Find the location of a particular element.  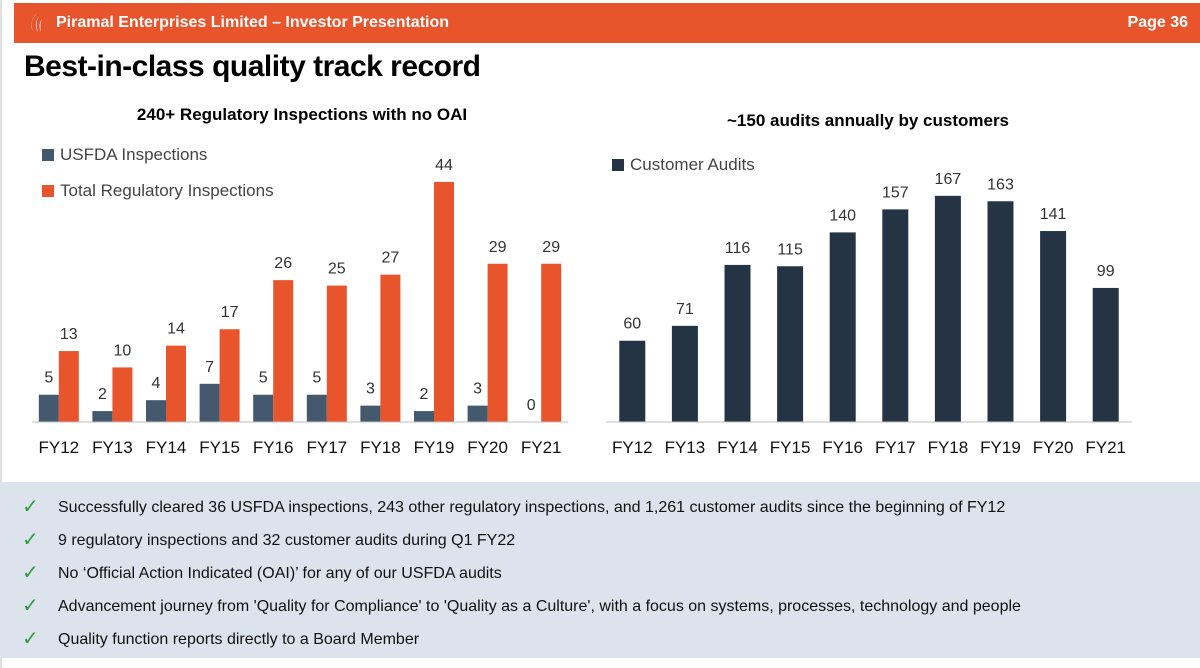

legend-label: USFDA Inspections is located at coordinates (133, 154).